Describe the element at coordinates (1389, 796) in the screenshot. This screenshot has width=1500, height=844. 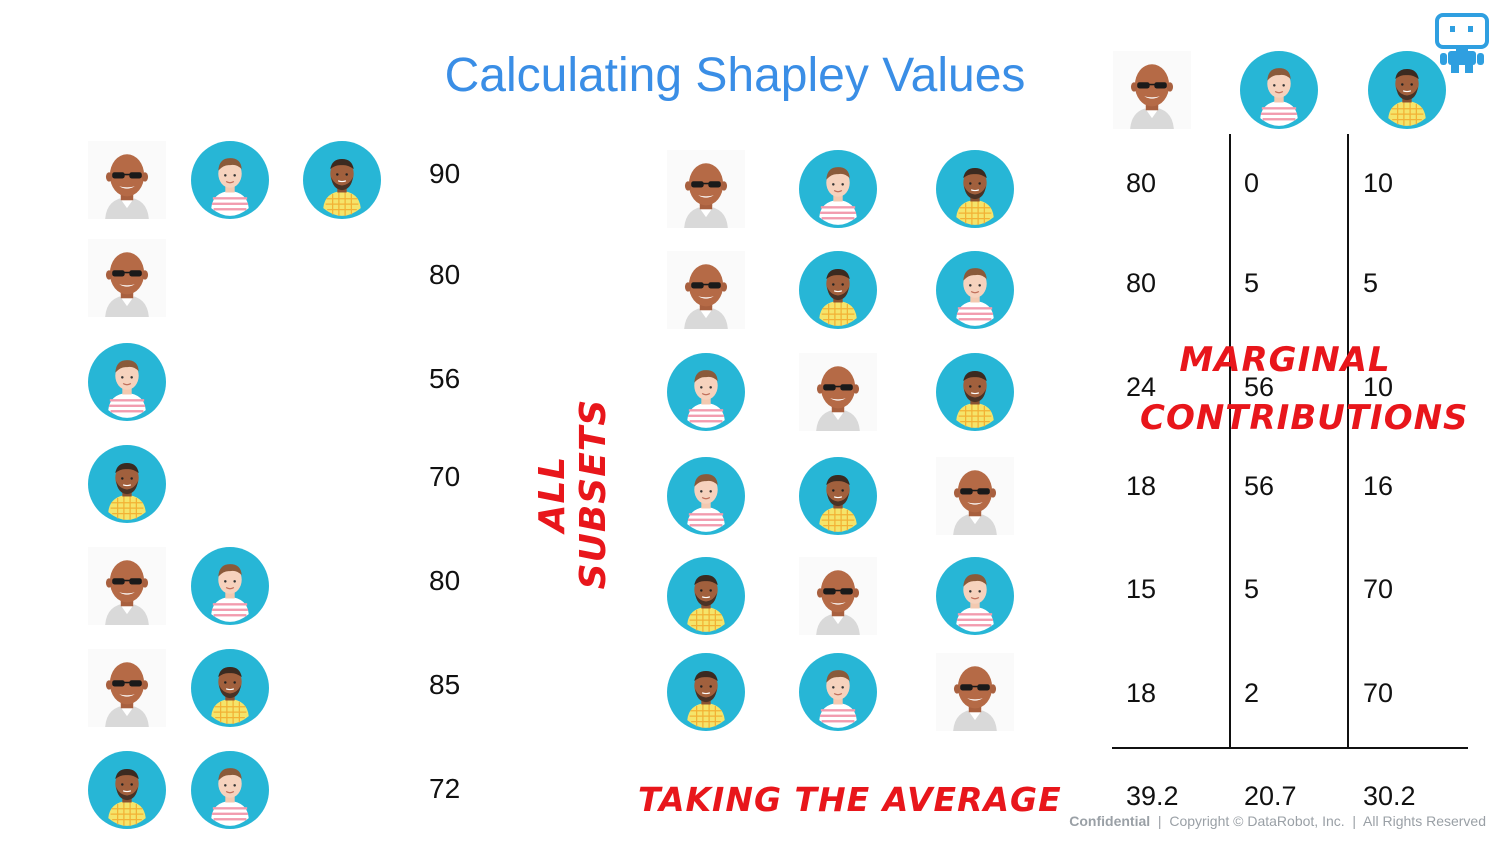
I see `average-value: 30.2` at that location.